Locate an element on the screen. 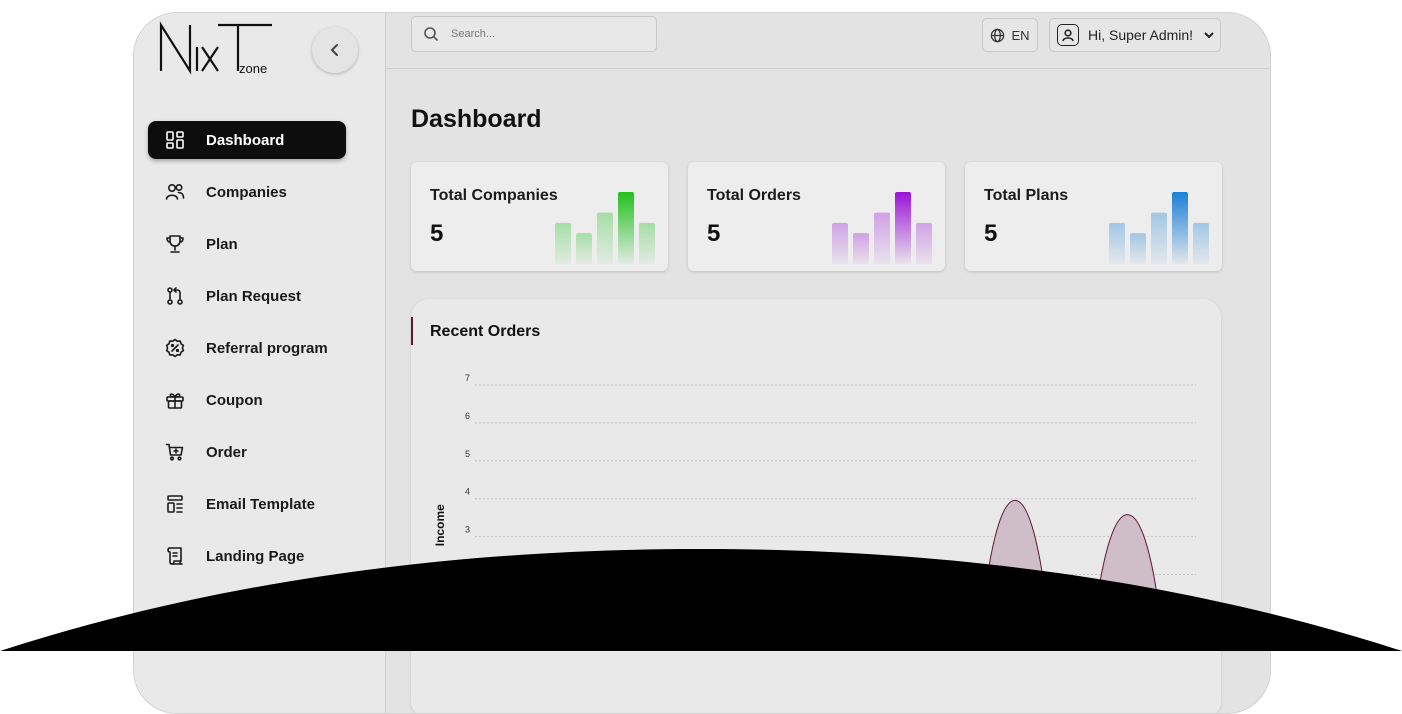 Image resolution: width=1402 pixels, height=714 pixels. language-button: EN is located at coordinates (1010, 35).